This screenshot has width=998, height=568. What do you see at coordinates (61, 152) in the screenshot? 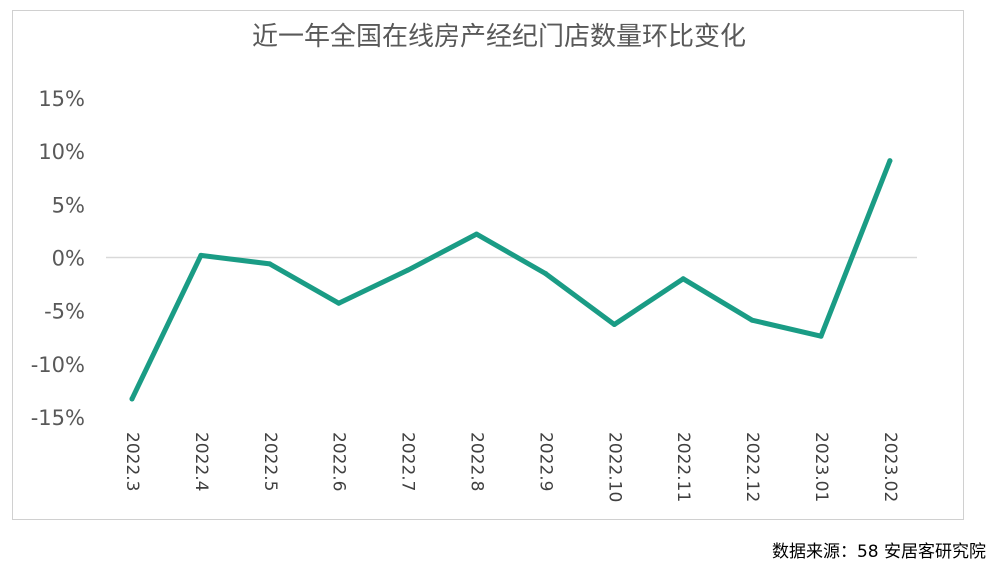
I see `y-tick-label: 10%` at bounding box center [61, 152].